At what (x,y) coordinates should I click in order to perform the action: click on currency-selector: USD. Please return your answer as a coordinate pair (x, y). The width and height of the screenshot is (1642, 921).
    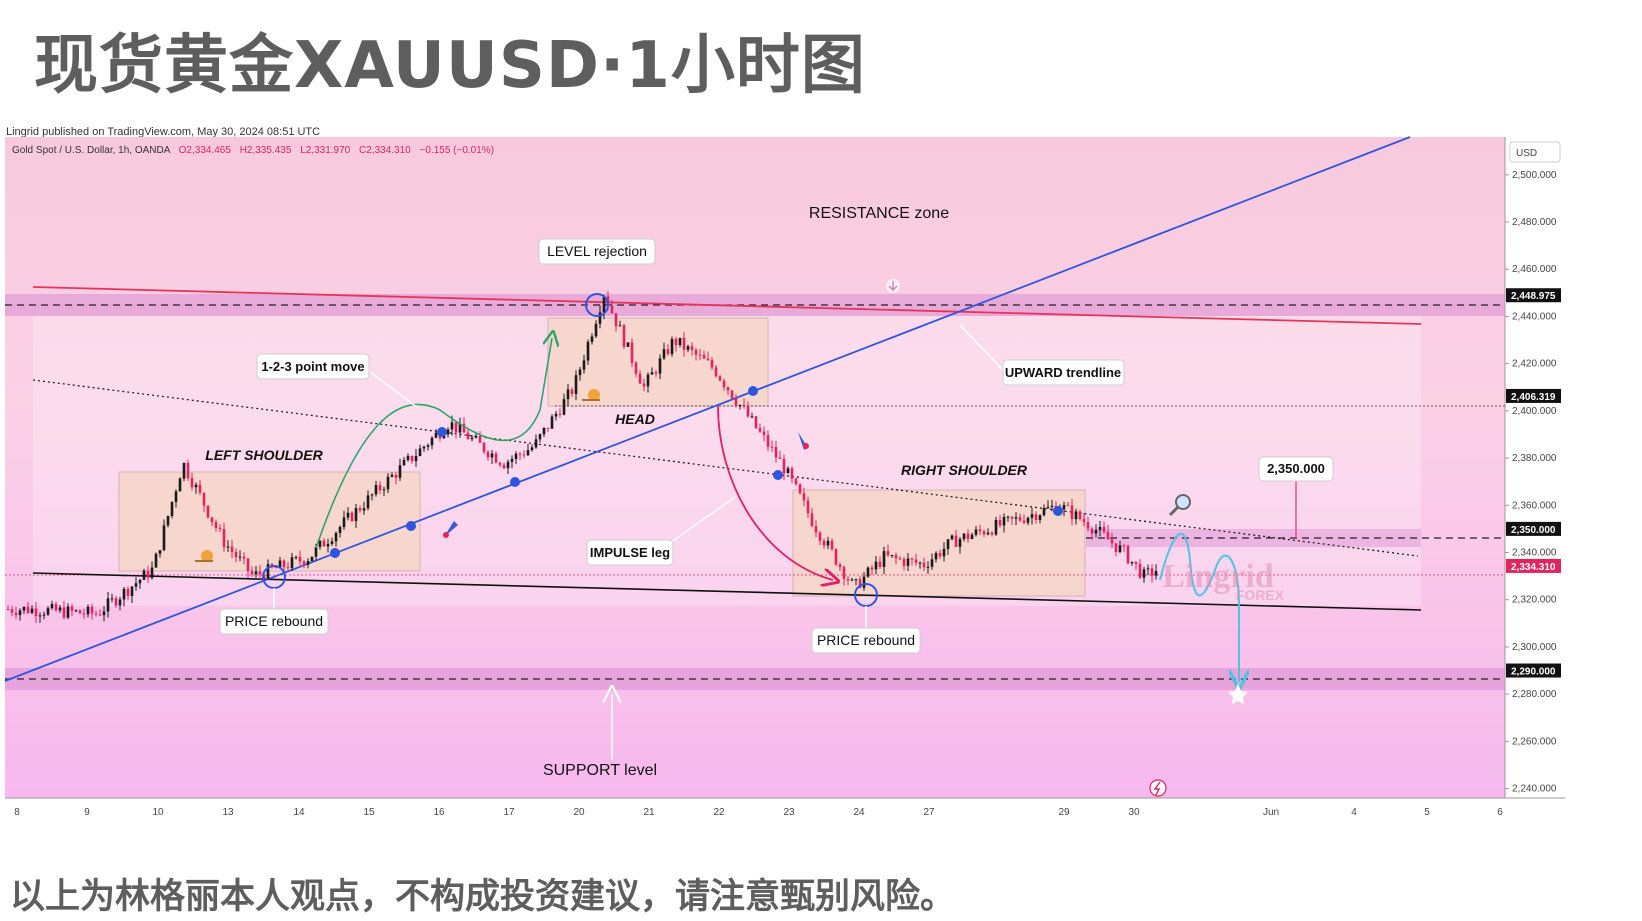
    Looking at the image, I should click on (1535, 152).